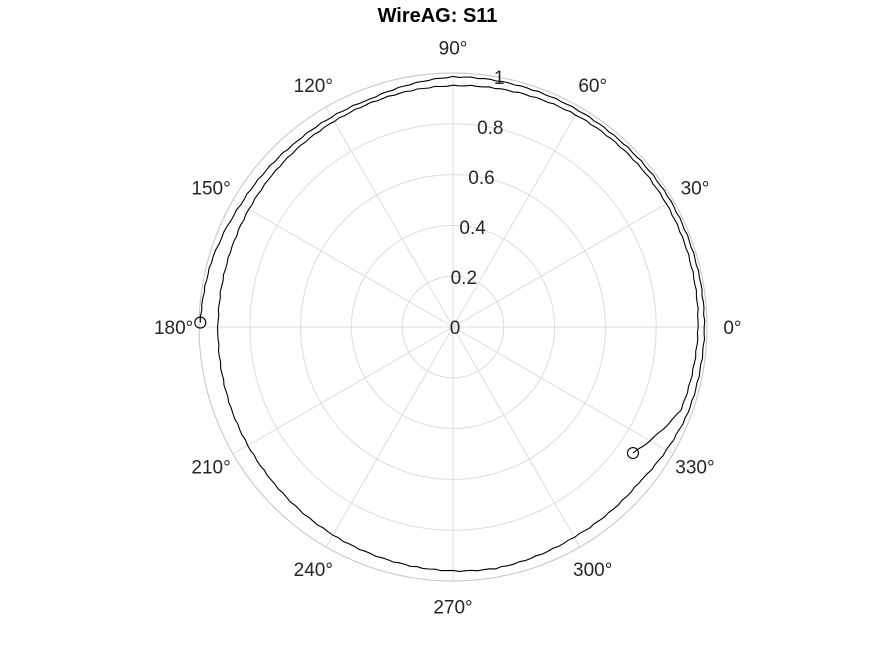  What do you see at coordinates (592, 86) in the screenshot?
I see `angular-tick-label: 60°` at bounding box center [592, 86].